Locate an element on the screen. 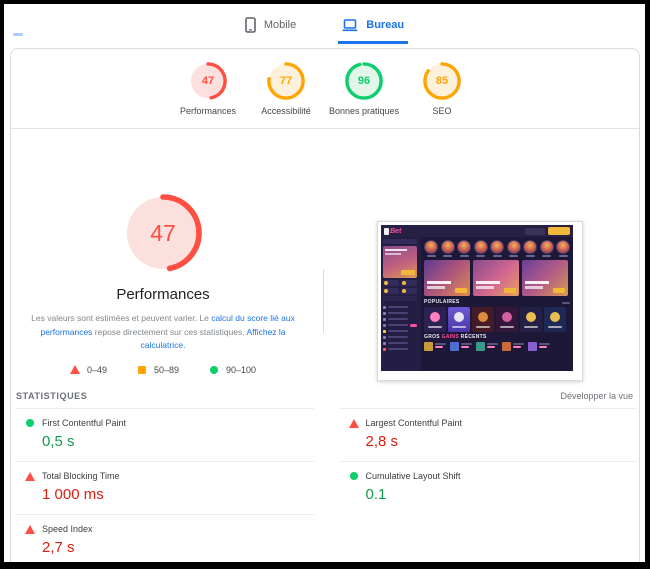 Image resolution: width=650 pixels, height=569 pixels. average-square-icon is located at coordinates (142, 370).